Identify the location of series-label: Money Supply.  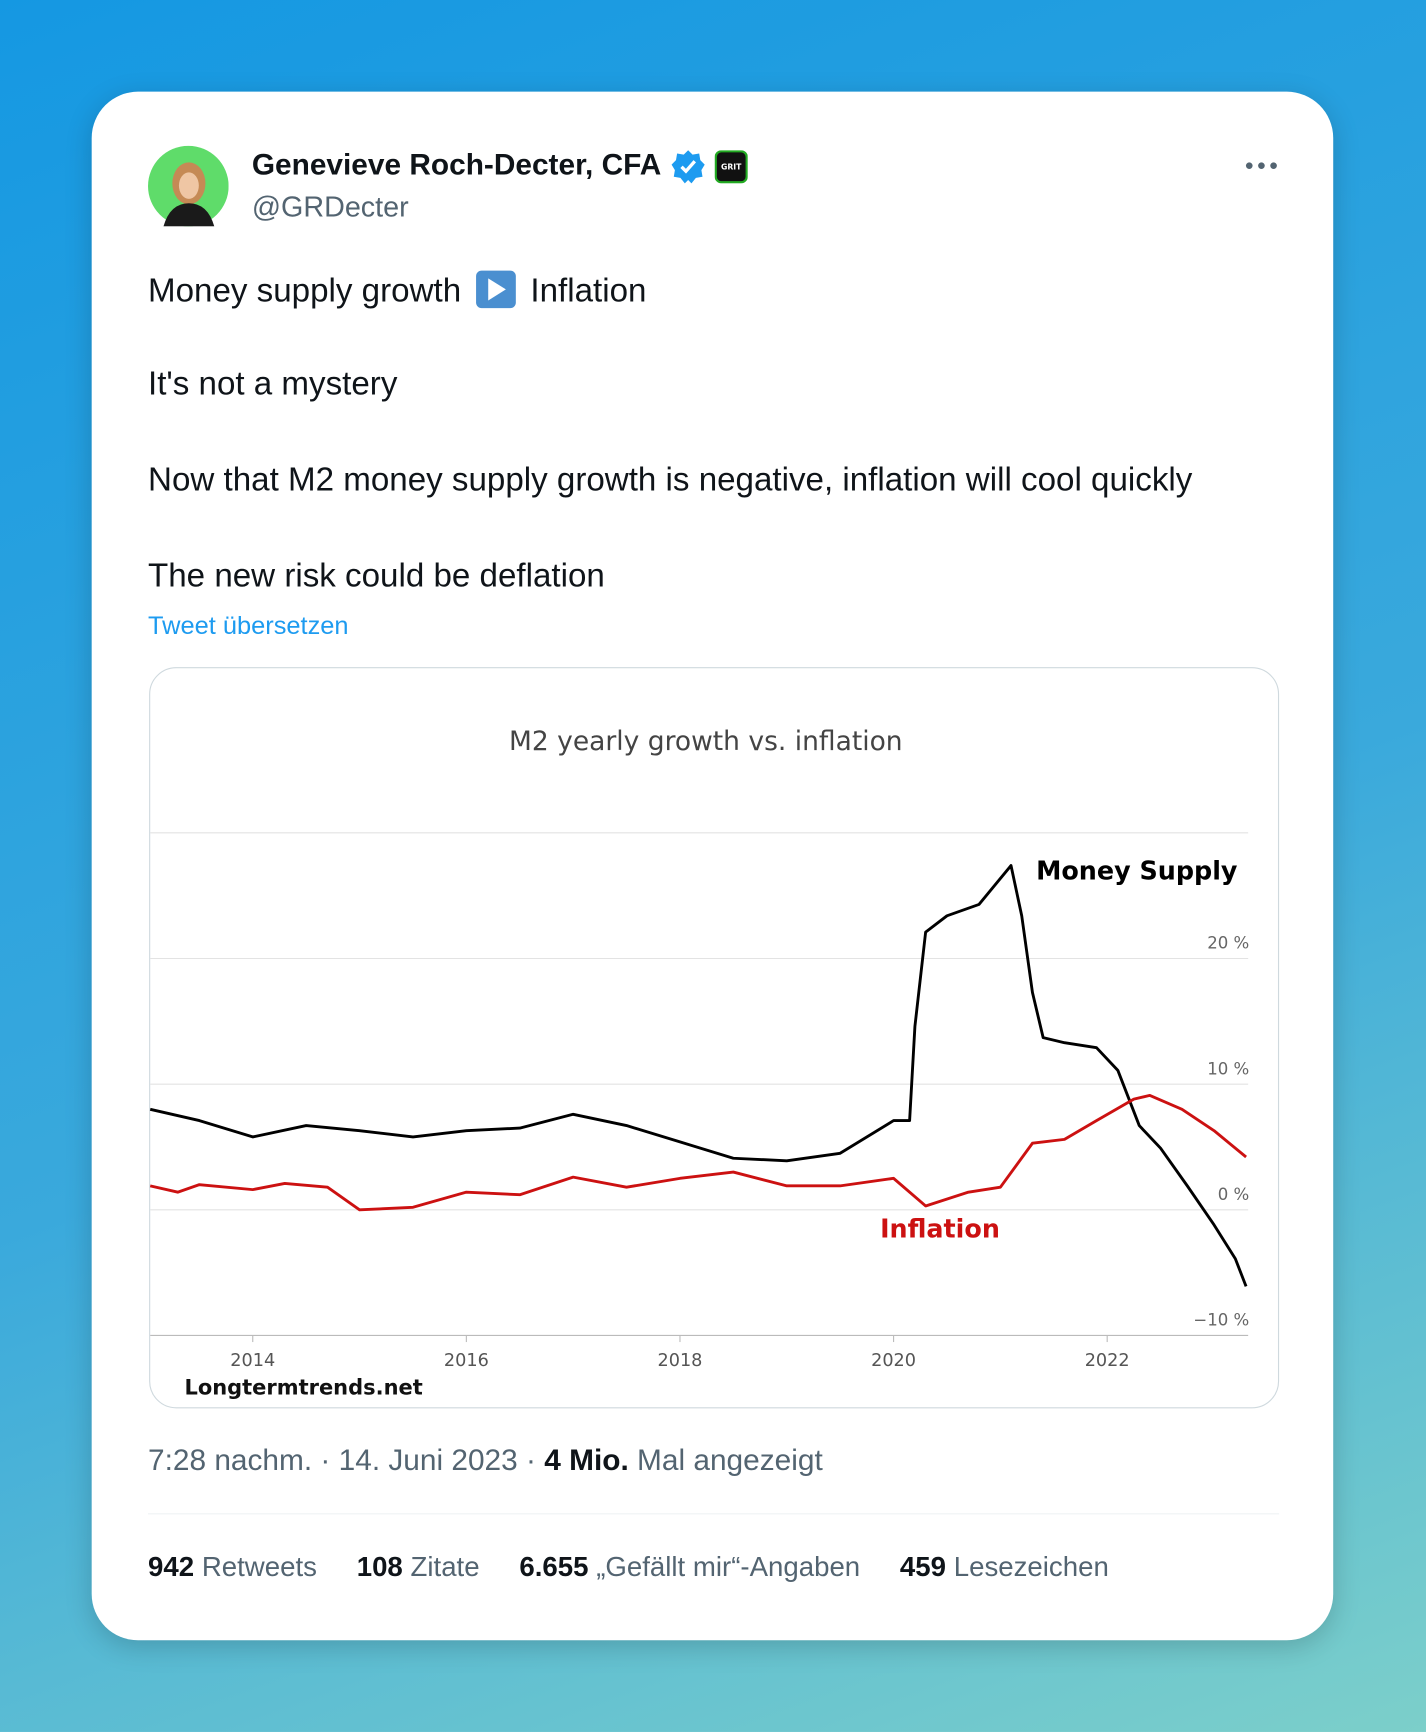
(1137, 871).